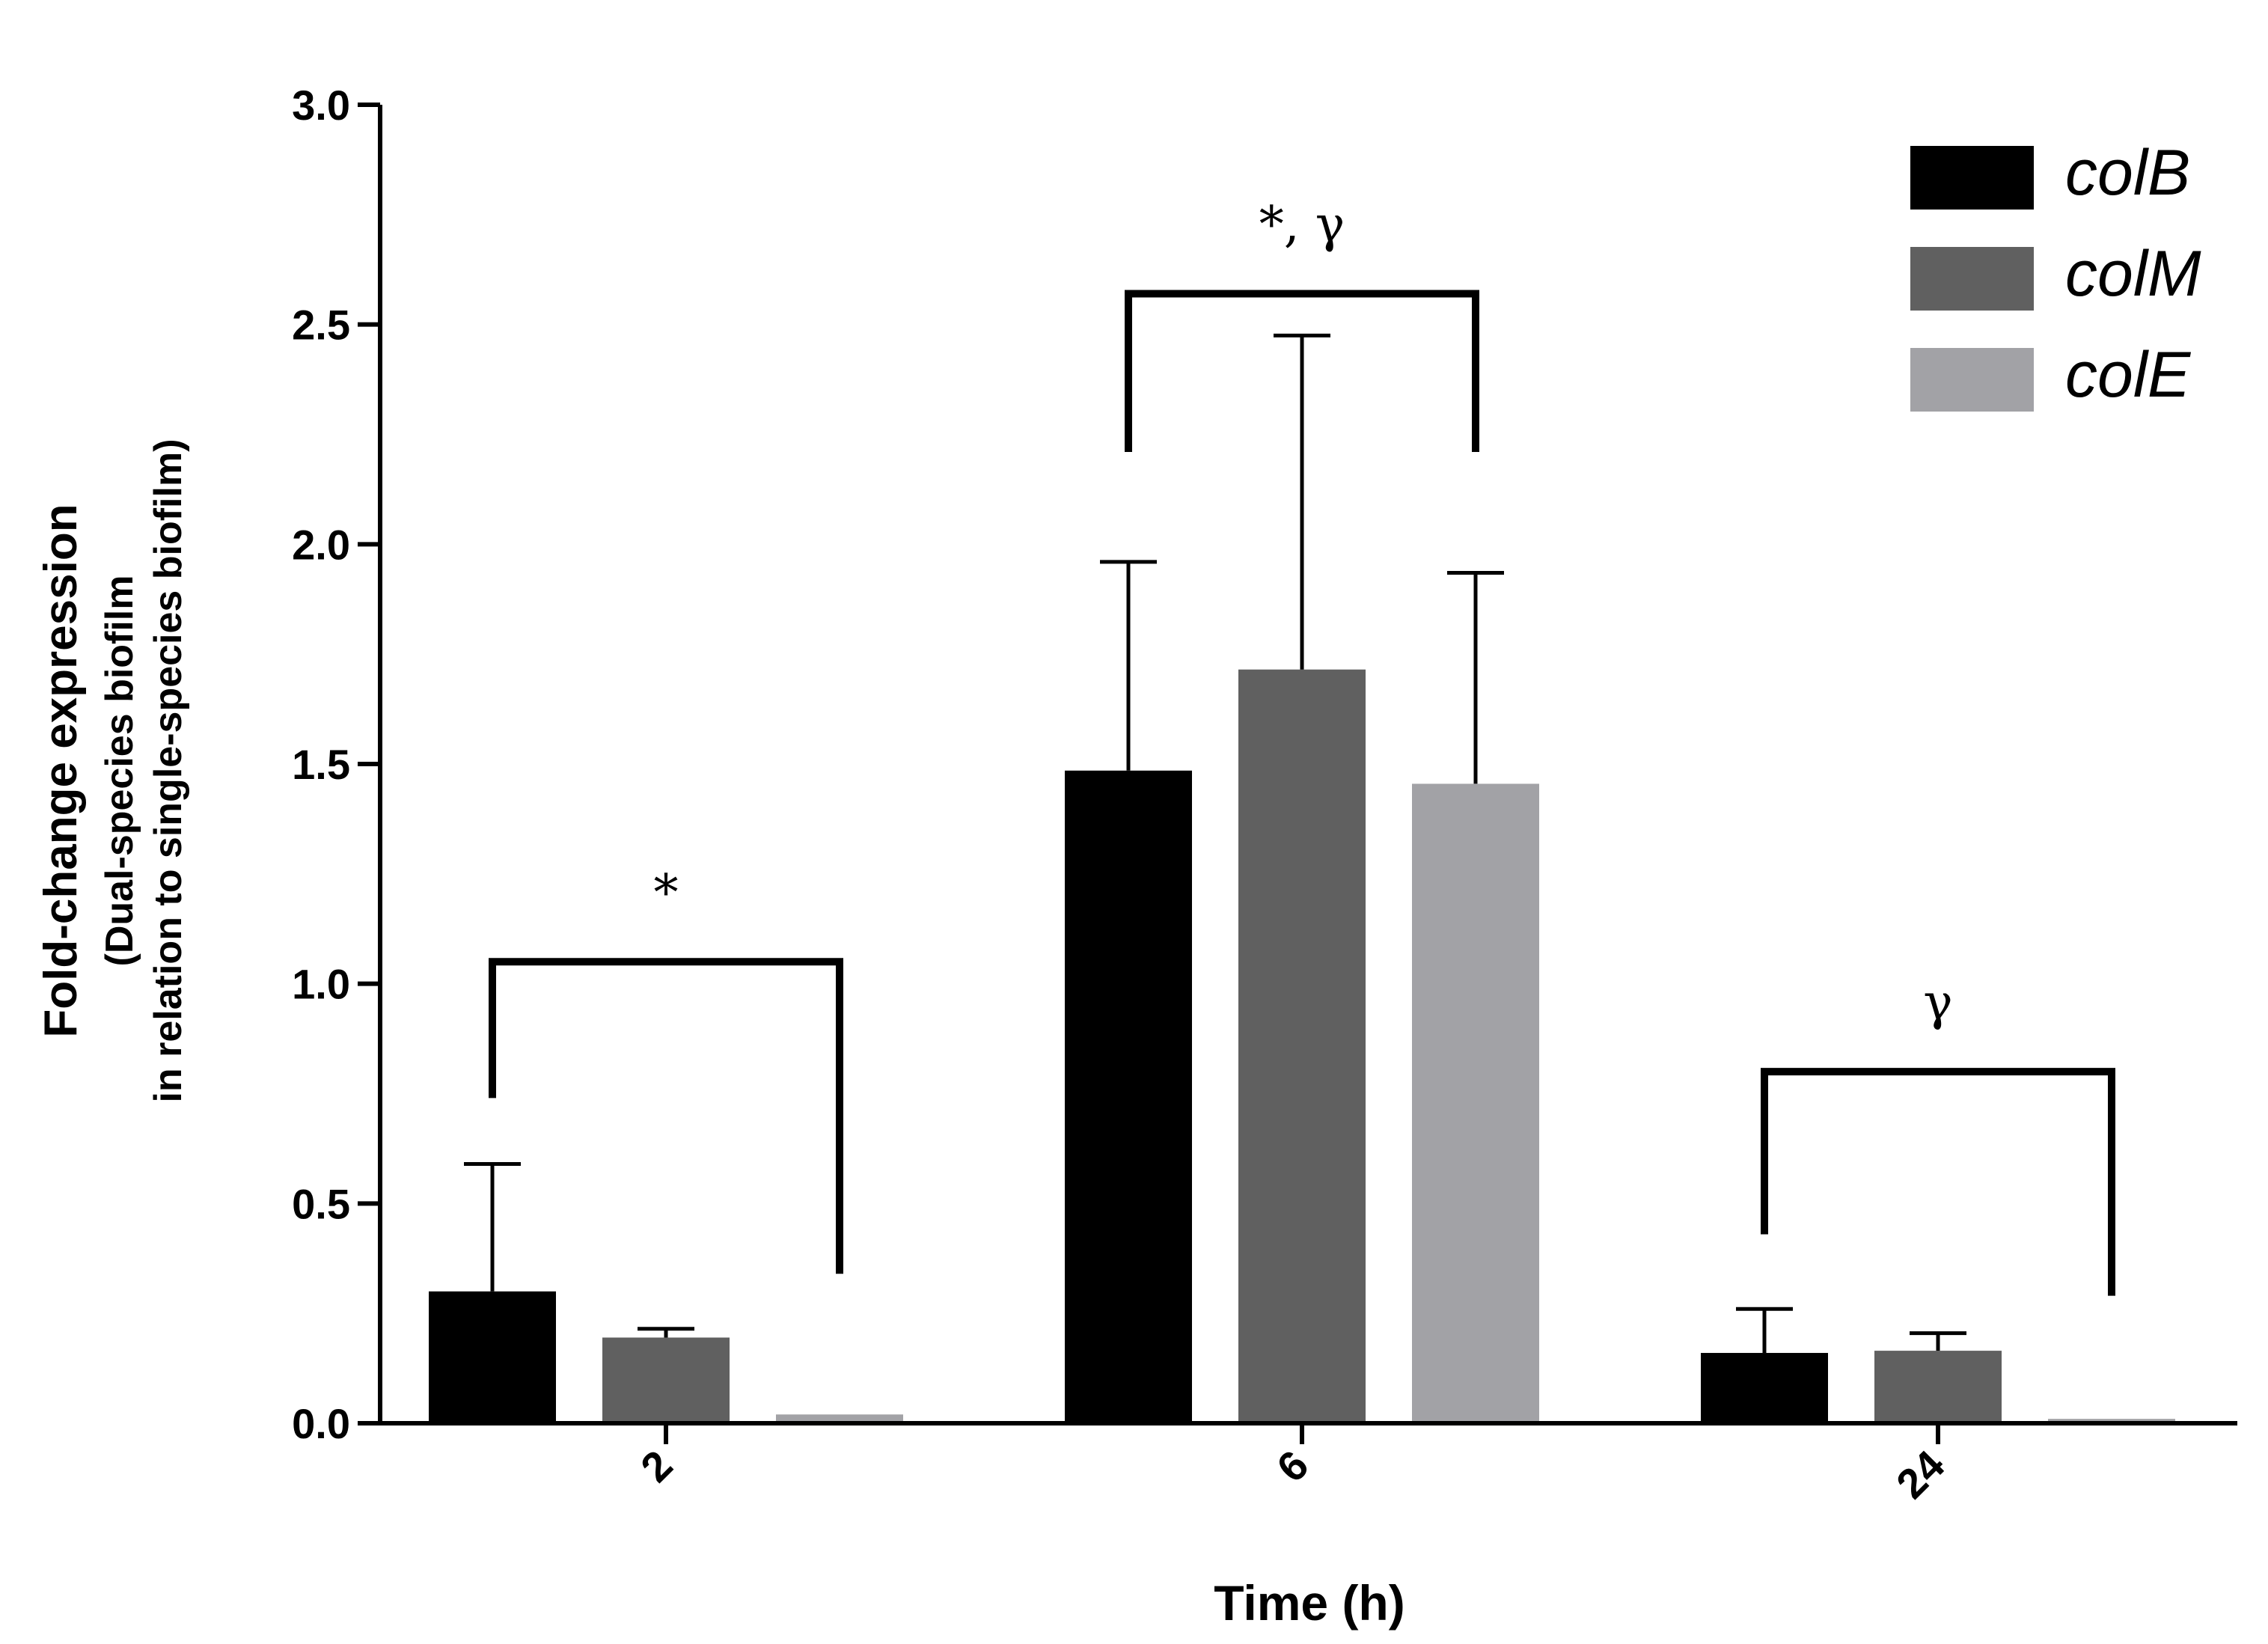  Describe the element at coordinates (321, 985) in the screenshot. I see `y-tick-label: 1.0` at that location.